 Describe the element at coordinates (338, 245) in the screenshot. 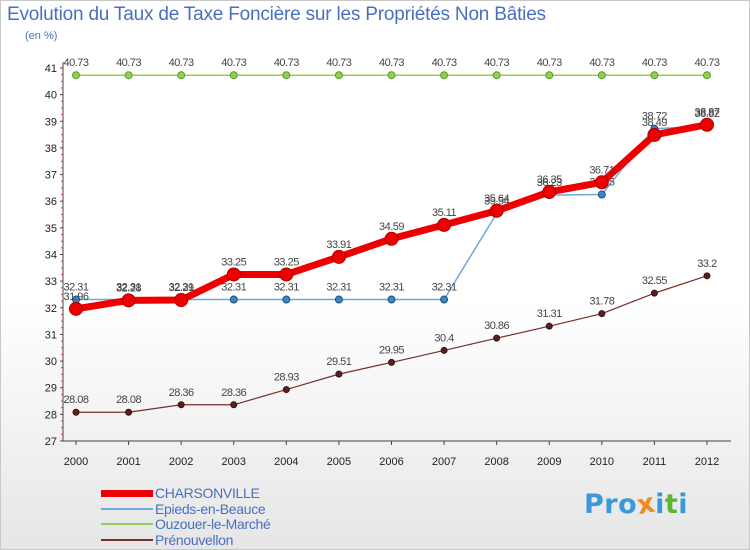

I see `charsonville-data-label: 33.91` at that location.